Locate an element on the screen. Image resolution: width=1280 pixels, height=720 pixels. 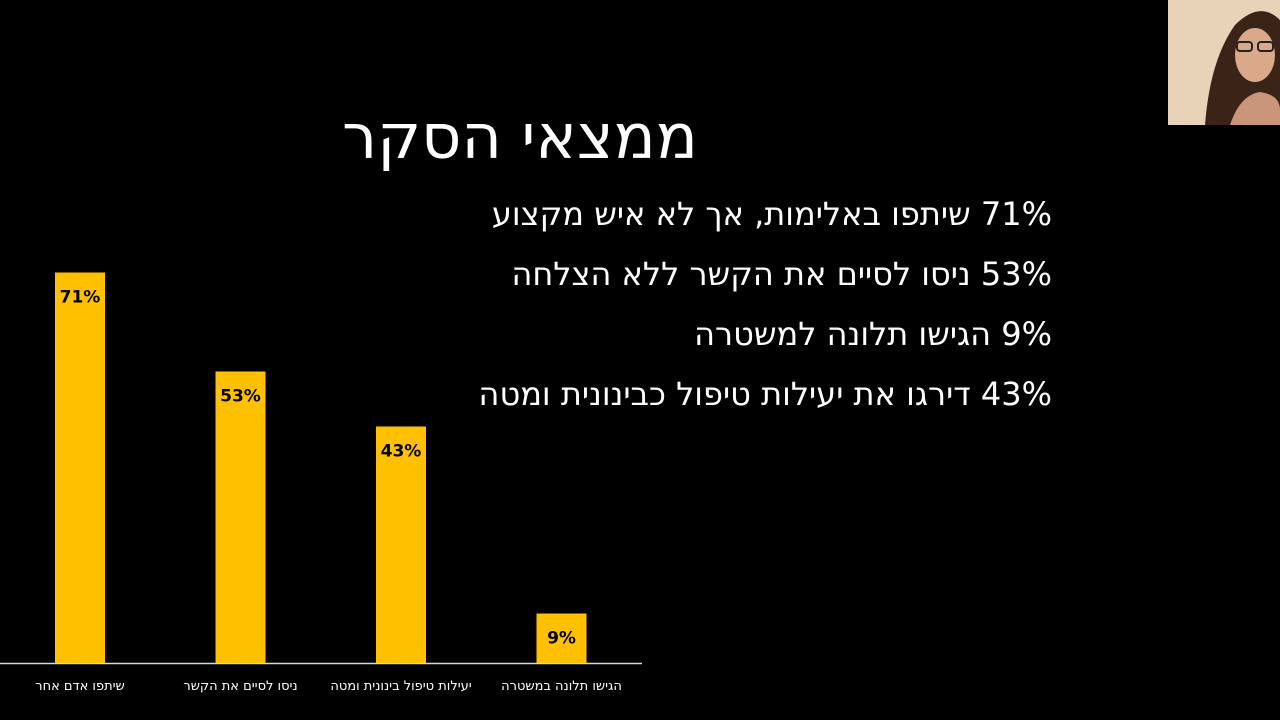
bullet: 71% שיתפו באלימות, אך לא איש מקצוע is located at coordinates (771, 214).